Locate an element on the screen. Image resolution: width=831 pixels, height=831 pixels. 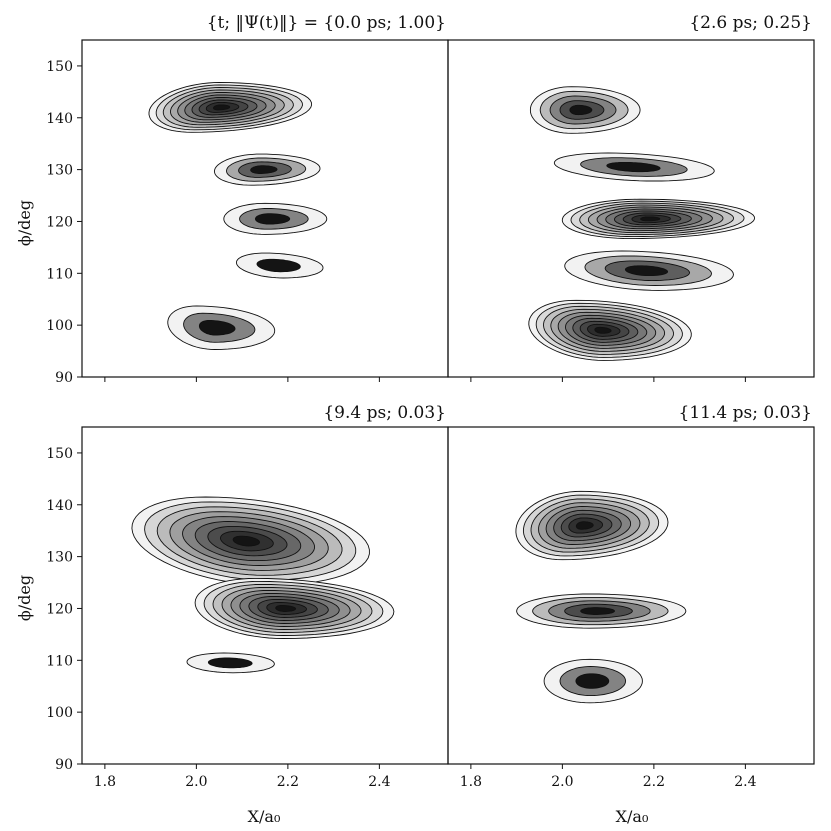
panel-title: {2.6 ps; 0.25} is located at coordinates (750, 23).